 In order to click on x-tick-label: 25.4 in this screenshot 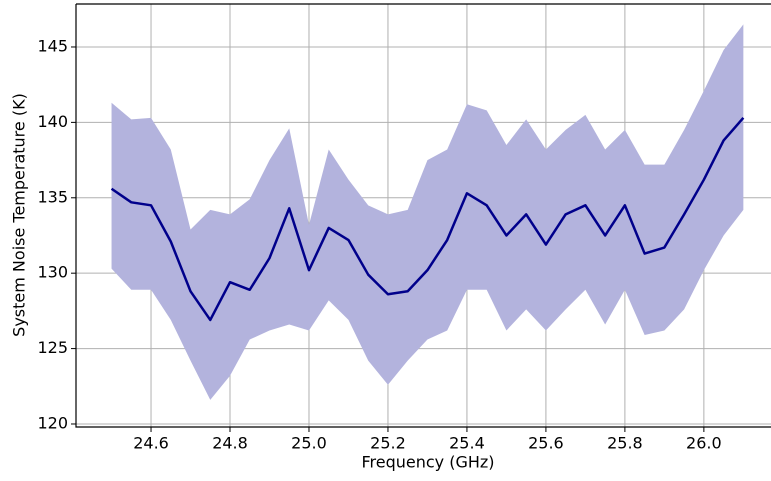, I will do `click(467, 443)`.